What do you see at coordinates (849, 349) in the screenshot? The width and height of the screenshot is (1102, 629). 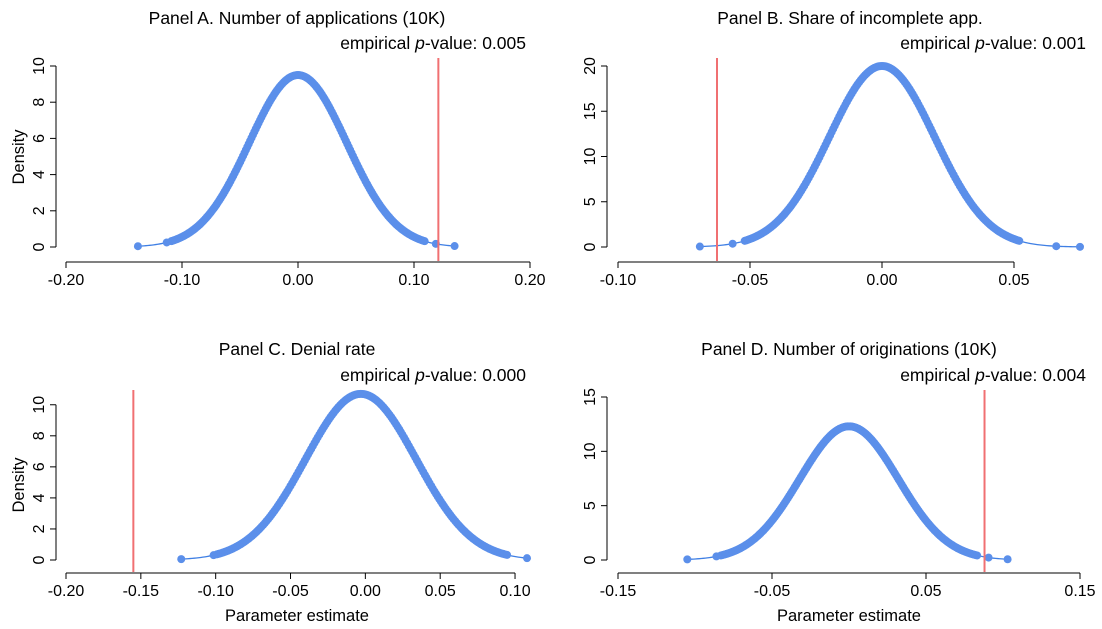 I see `panel-title: Panel D. Number of originations (10K)` at bounding box center [849, 349].